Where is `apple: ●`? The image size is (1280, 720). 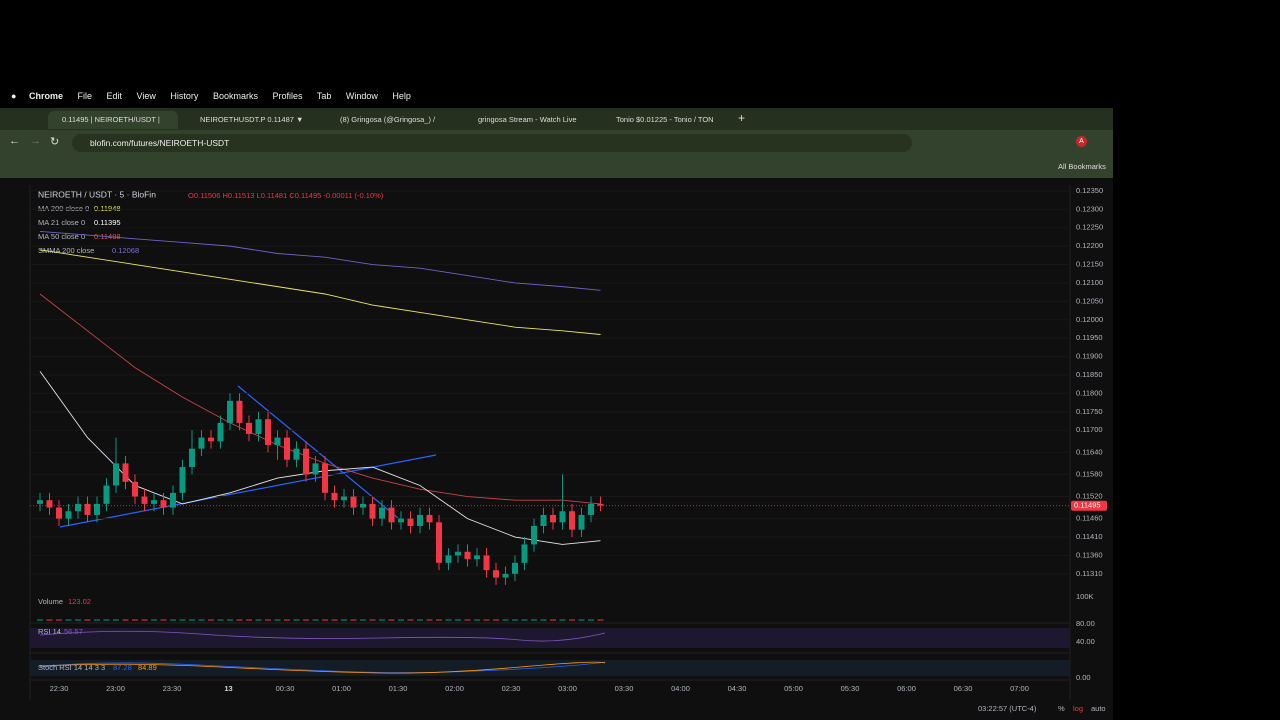
apple: ● is located at coordinates (14, 96).